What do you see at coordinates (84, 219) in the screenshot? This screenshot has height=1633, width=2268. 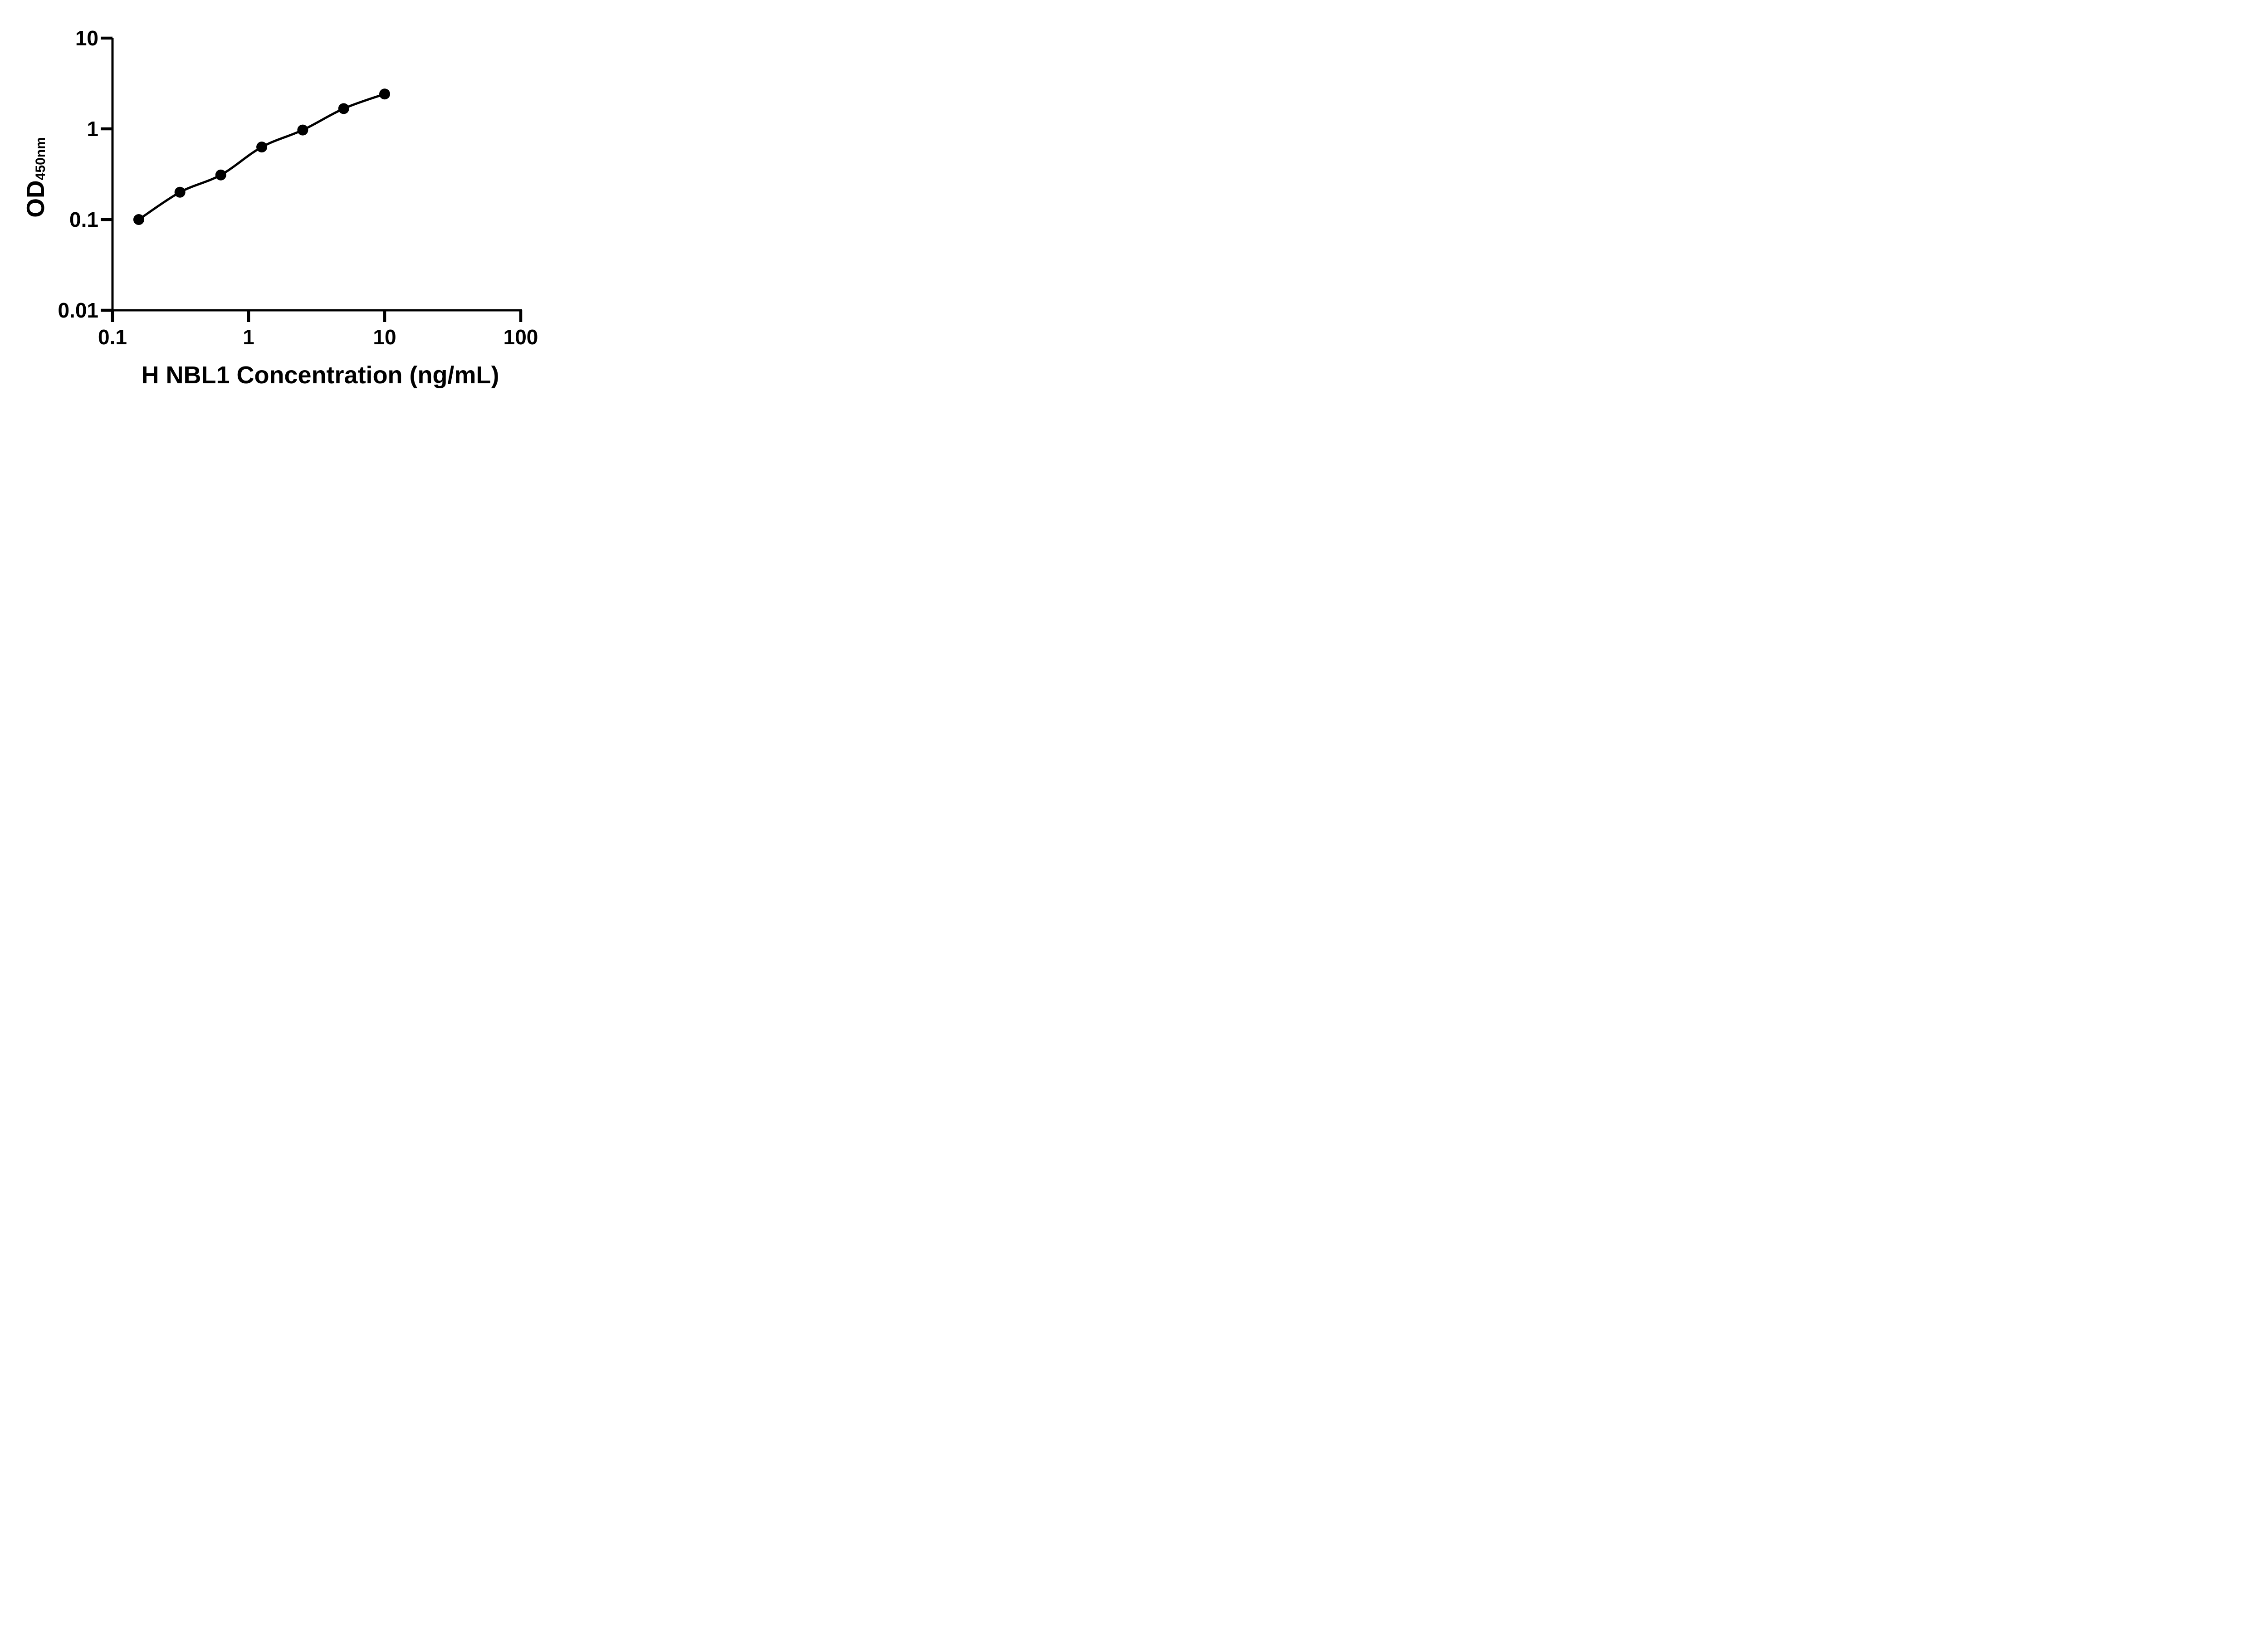 I see `y-tick-label: 0.1` at bounding box center [84, 219].